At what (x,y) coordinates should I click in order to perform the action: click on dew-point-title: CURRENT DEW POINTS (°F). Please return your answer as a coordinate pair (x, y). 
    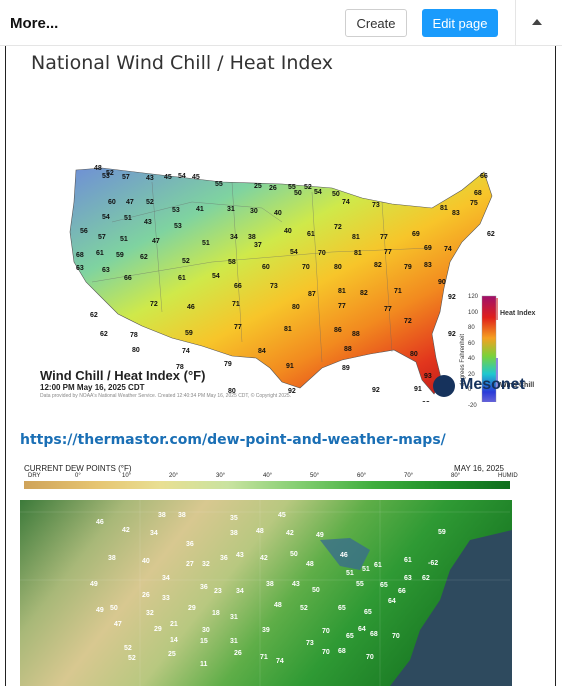
    Looking at the image, I should click on (78, 468).